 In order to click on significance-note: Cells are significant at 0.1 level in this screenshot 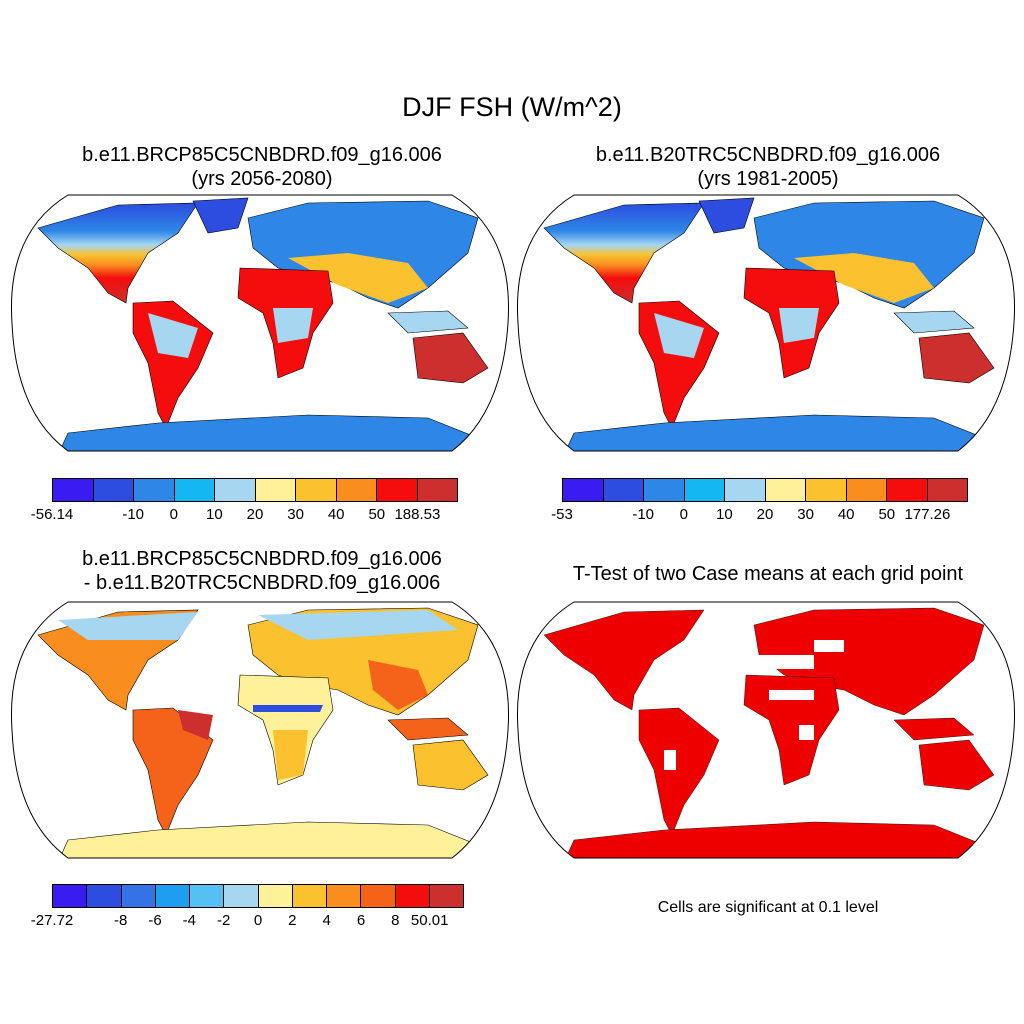, I will do `click(768, 907)`.